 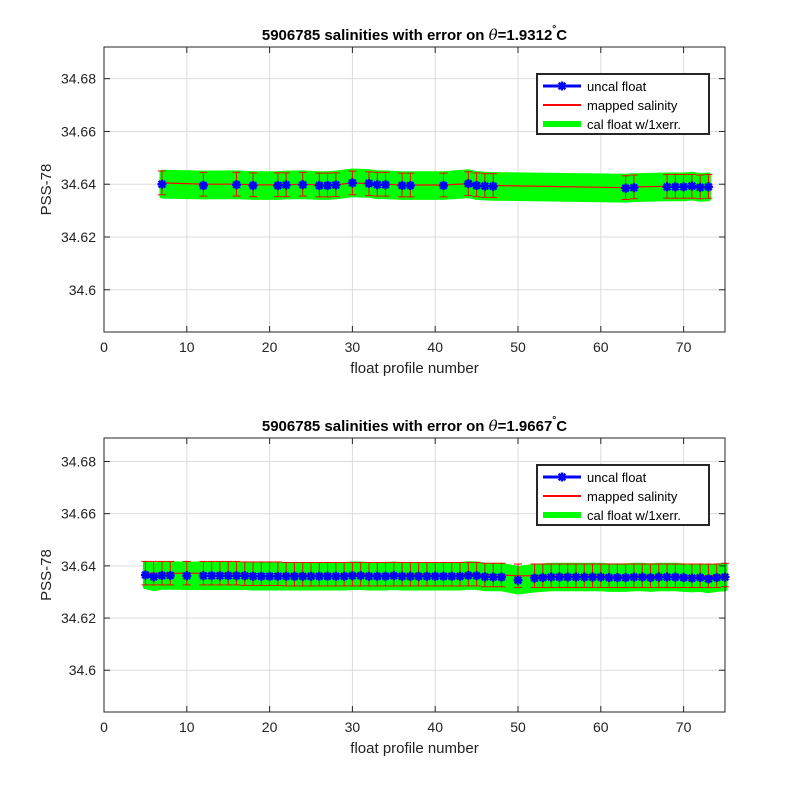 I want to click on title-value: =1.9312, so click(x=525, y=35).